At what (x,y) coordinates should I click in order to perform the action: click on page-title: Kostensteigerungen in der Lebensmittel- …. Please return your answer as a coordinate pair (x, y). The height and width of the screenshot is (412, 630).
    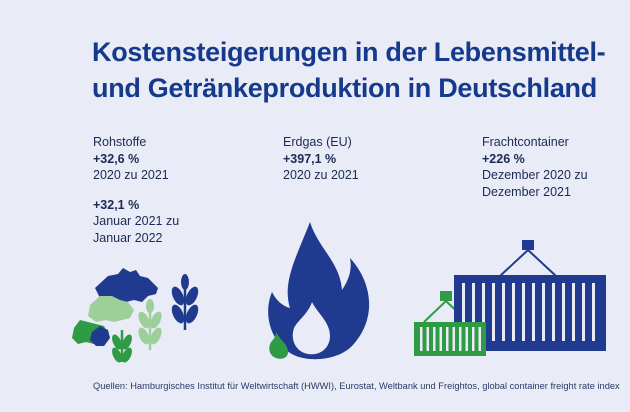
    Looking at the image, I should click on (352, 70).